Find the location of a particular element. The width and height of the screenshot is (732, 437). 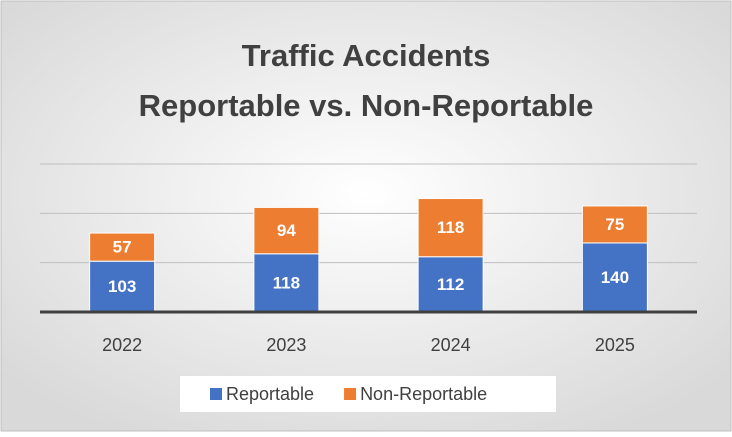

data-label: 75 is located at coordinates (614, 224).